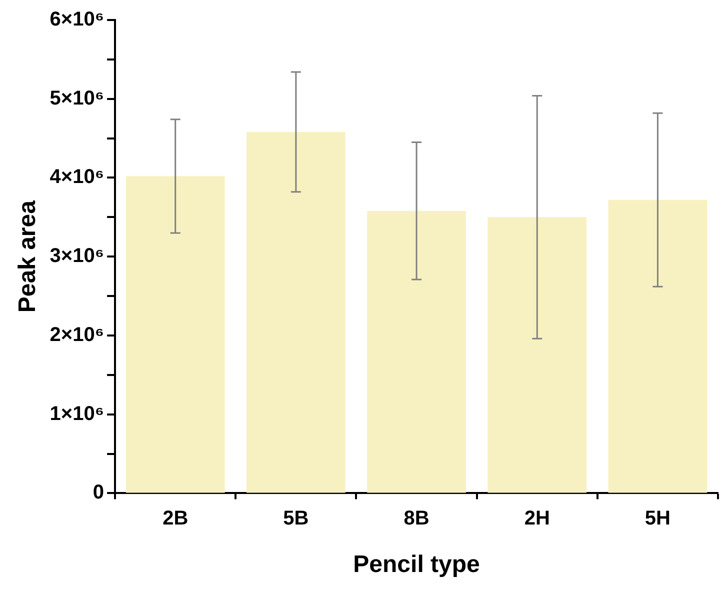 Image resolution: width=720 pixels, height=594 pixels. Describe the element at coordinates (77, 98) in the screenshot. I see `y-tick-label: 5×10⁶` at that location.